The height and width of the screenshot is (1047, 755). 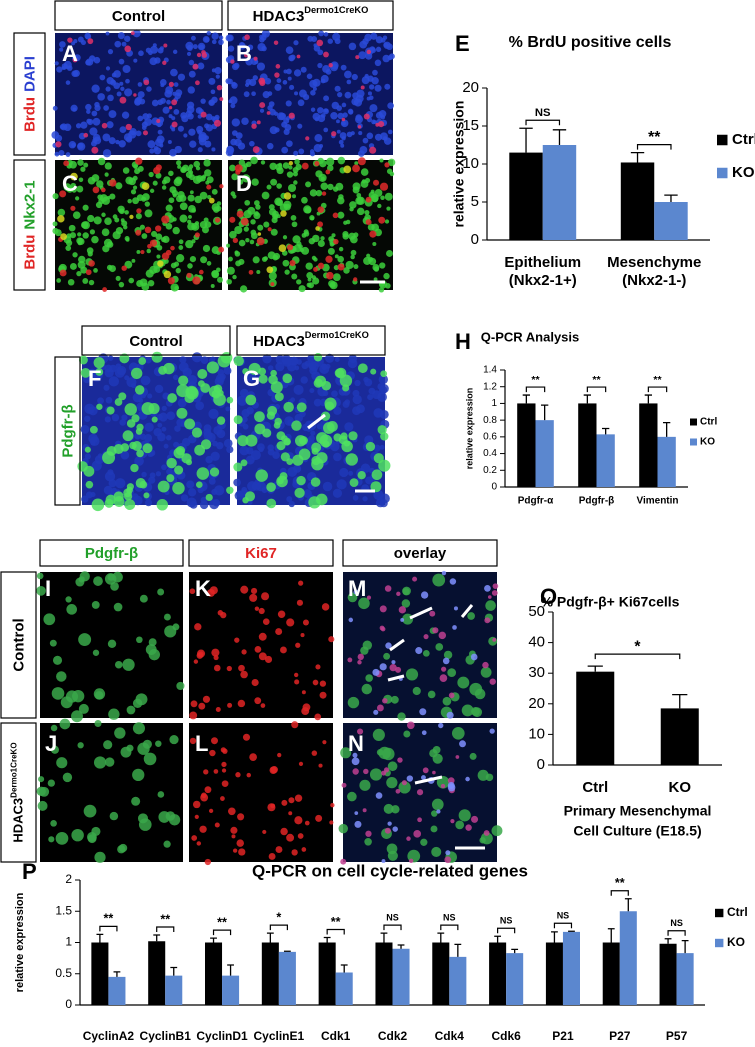 I want to click on x-tick-label: P21, so click(x=563, y=1036).